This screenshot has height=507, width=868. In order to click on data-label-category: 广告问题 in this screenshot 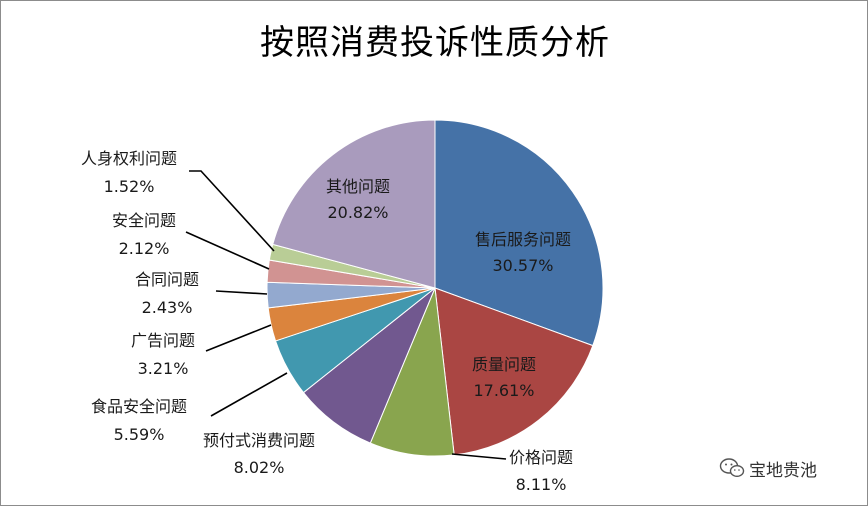, I will do `click(163, 340)`.